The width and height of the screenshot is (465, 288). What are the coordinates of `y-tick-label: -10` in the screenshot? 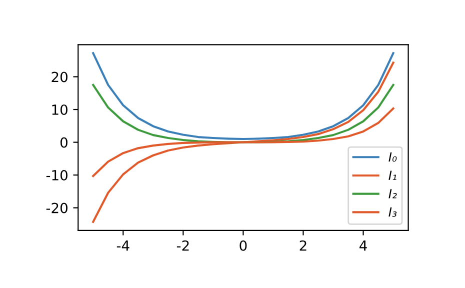 It's located at (57, 175).